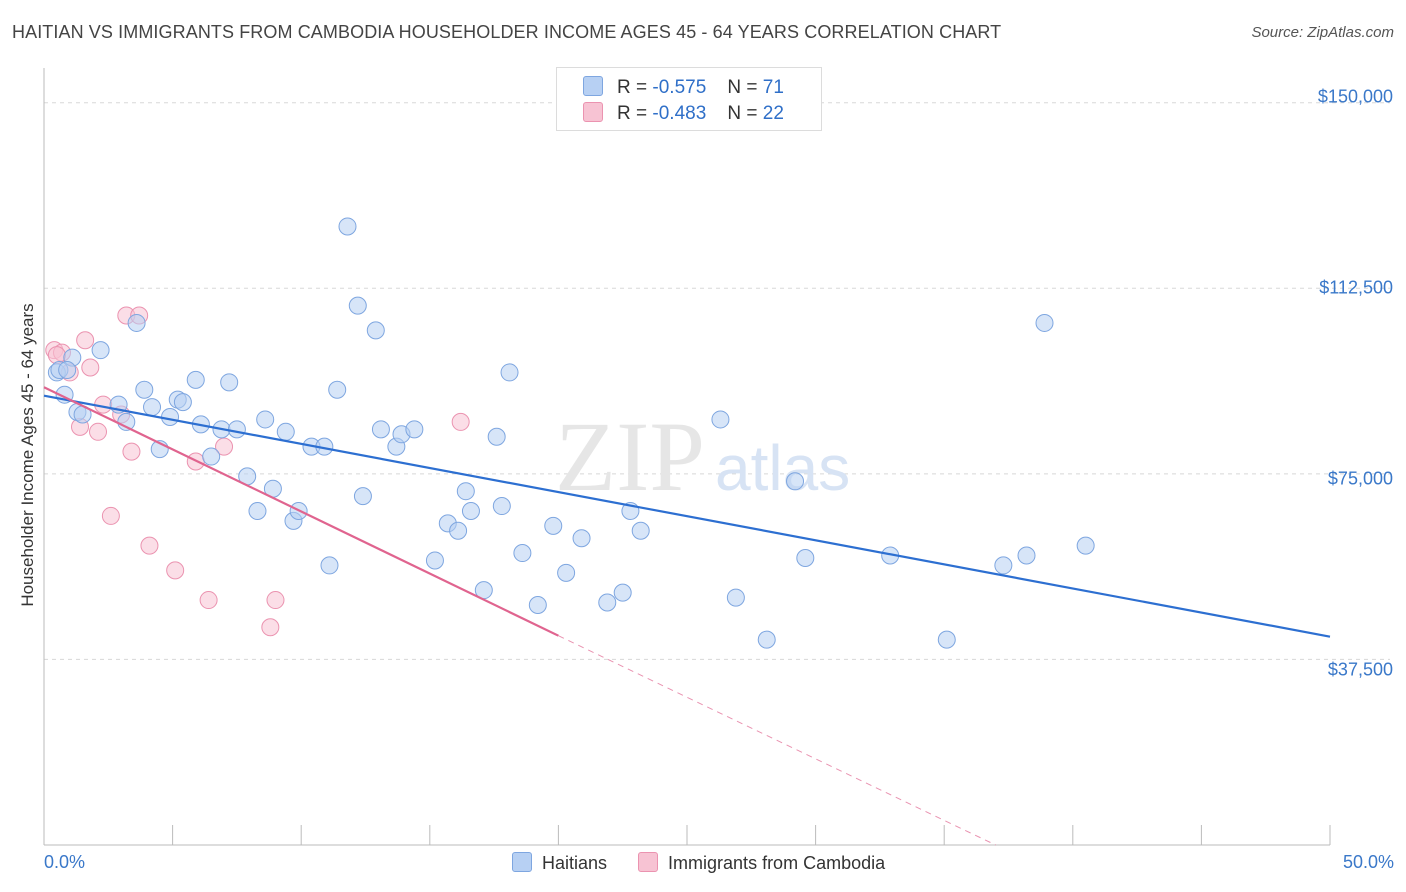  I want to click on legend-row-haitians: R = -0.575 N = 71, so click(683, 88).